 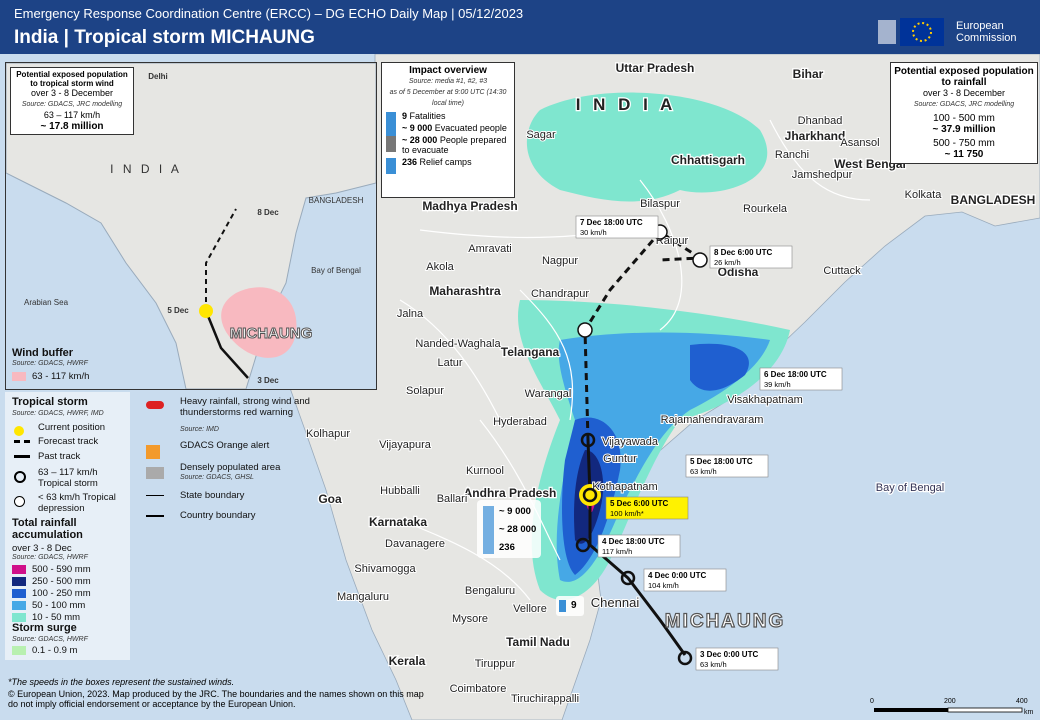 I want to click on track-label-time: 6 Dec 18:00 UTC, so click(x=795, y=374).